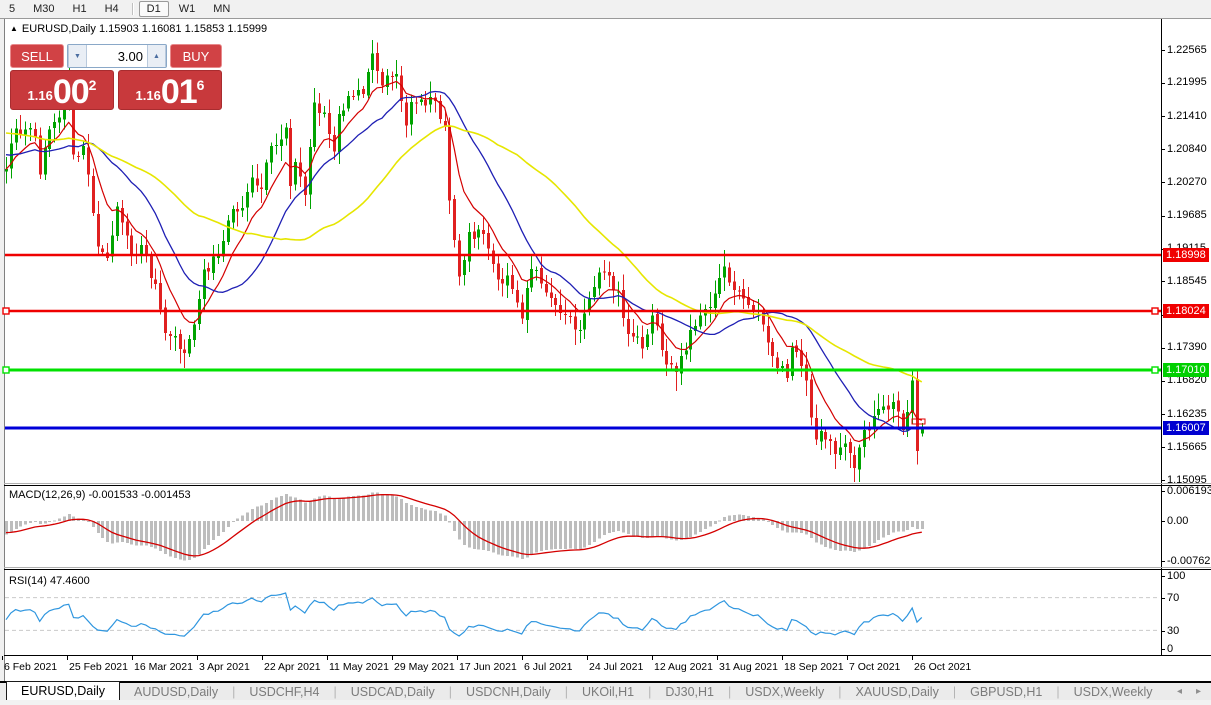 Image resolution: width=1211 pixels, height=705 pixels. I want to click on tab-scroll-left-icon: ◂, so click(1179, 691).